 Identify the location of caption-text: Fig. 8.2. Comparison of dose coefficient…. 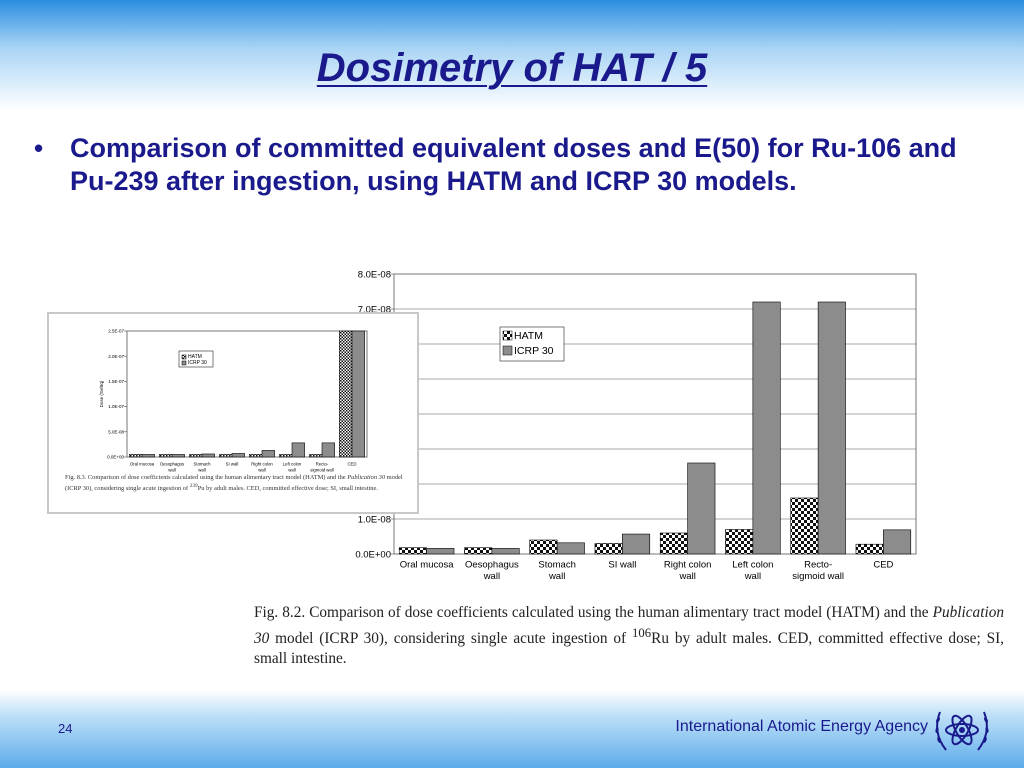
(593, 612).